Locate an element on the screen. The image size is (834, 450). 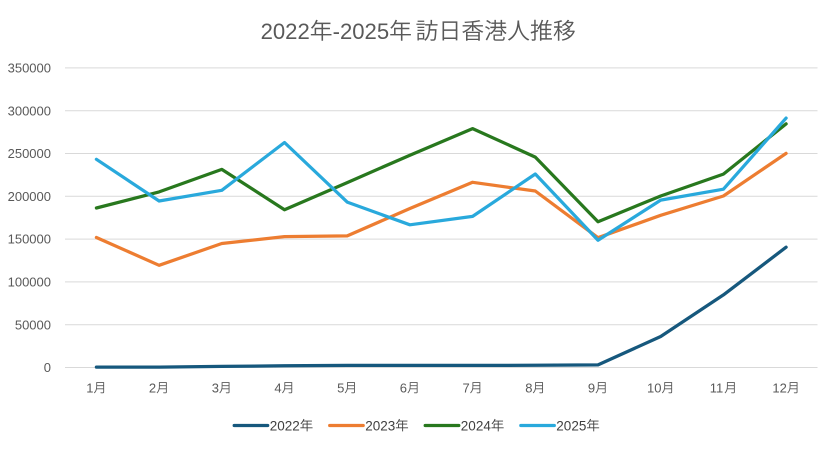
svg-text: 50000 is located at coordinates (33, 324).